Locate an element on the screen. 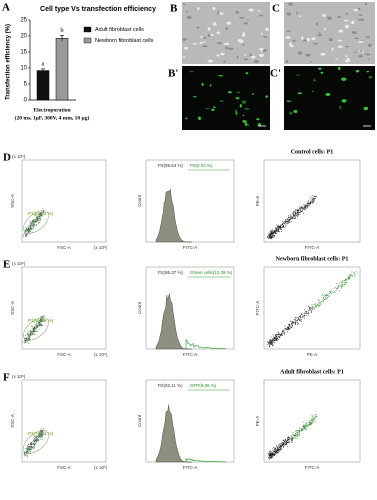  gate is located at coordinates (36, 222).